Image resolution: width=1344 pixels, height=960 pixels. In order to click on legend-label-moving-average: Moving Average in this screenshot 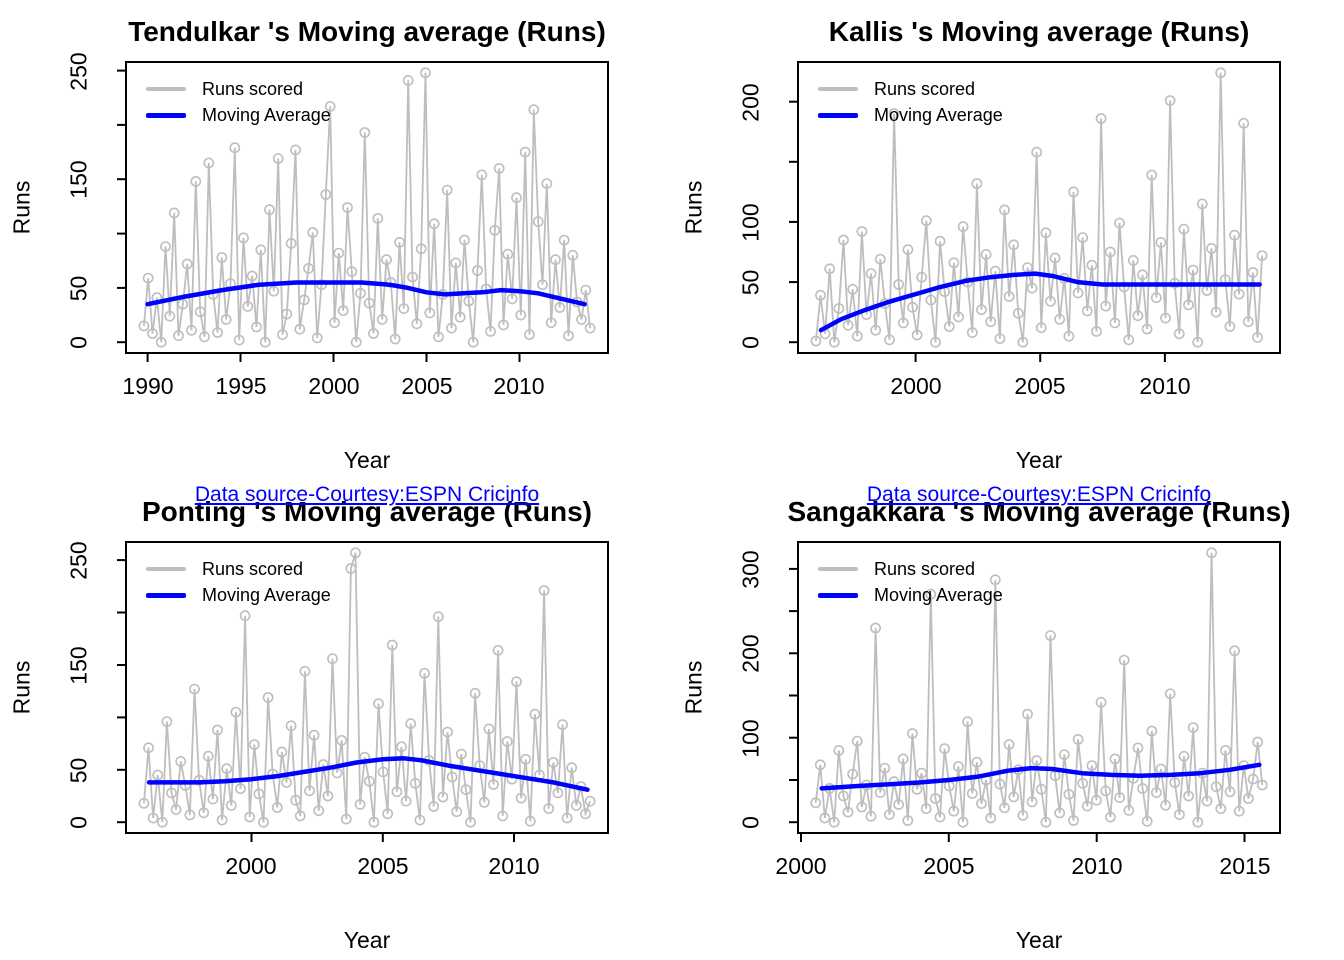, I will do `click(266, 114)`.